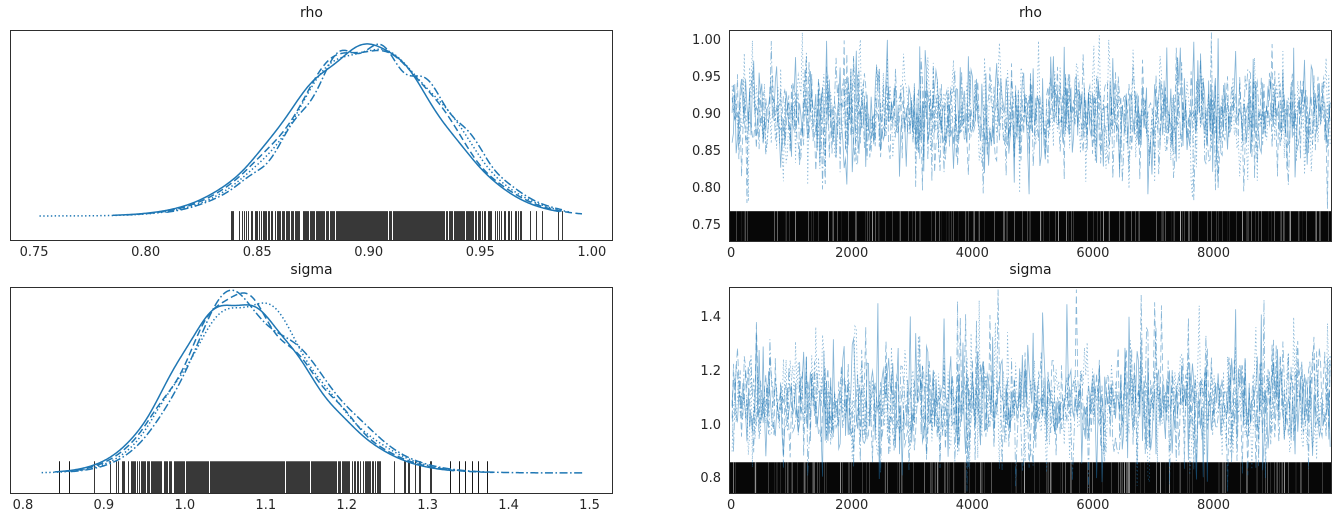 Image resolution: width=1337 pixels, height=526 pixels. Describe the element at coordinates (146, 252) in the screenshot. I see `x-tick-label: 0.80` at that location.